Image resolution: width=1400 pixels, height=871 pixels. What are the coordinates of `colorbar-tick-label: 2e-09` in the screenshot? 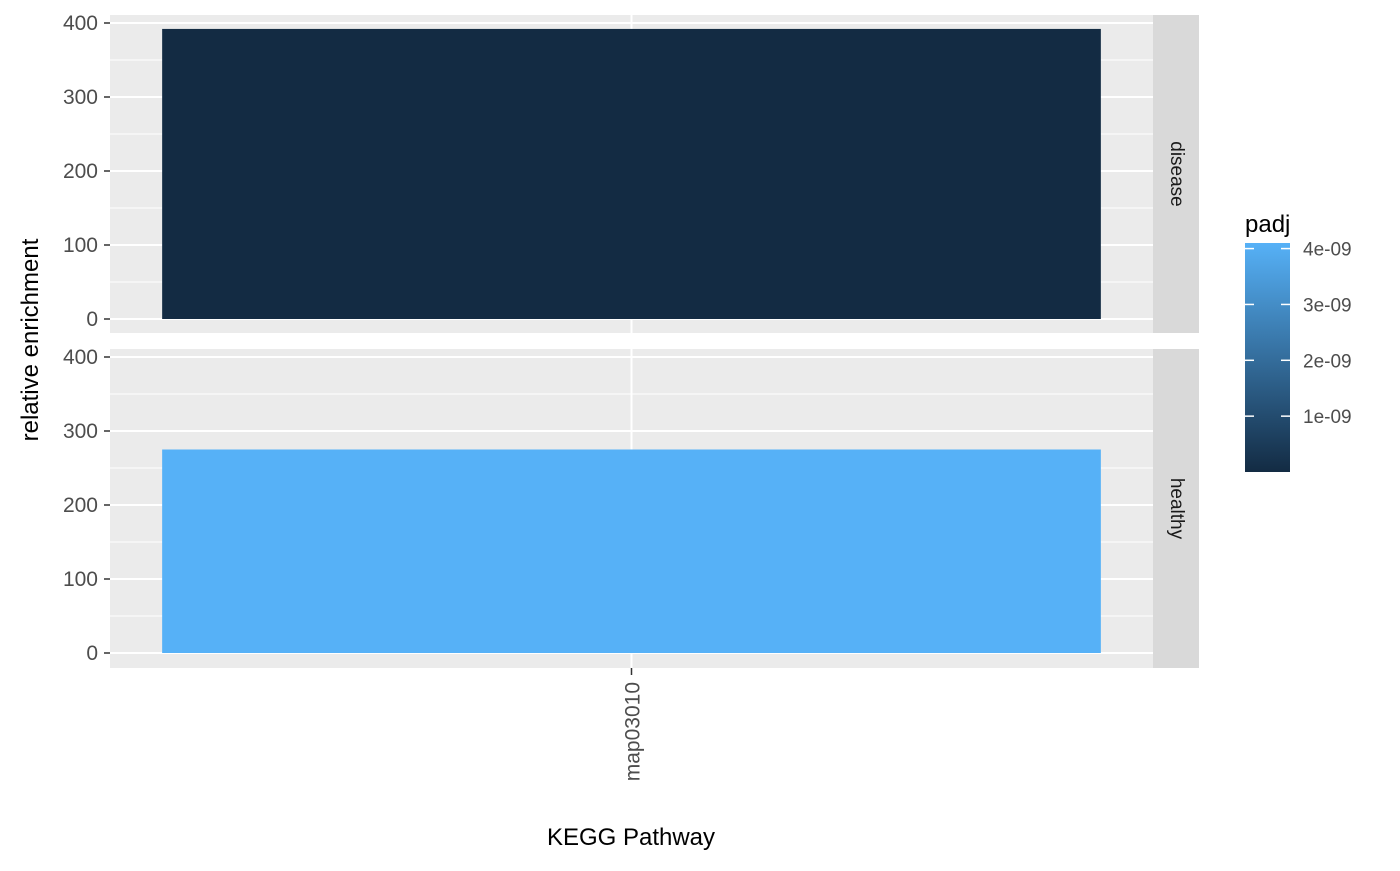 It's located at (1327, 361).